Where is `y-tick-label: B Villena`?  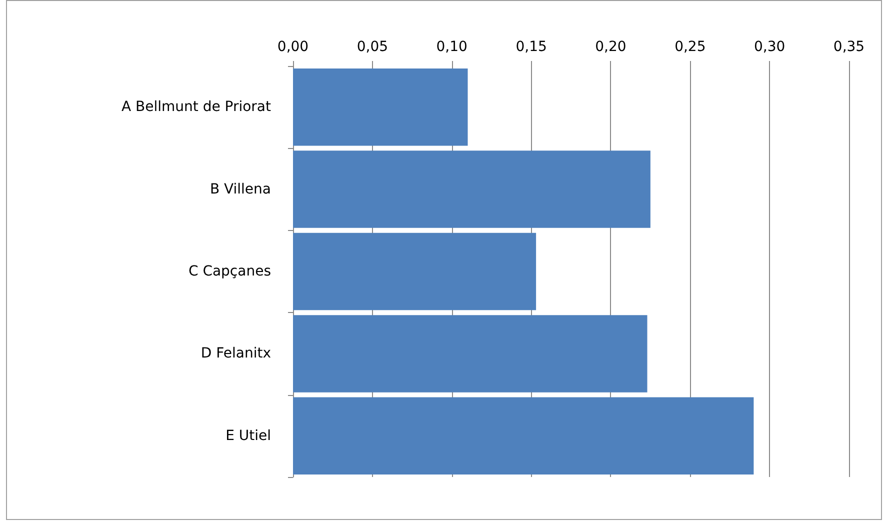
y-tick-label: B Villena is located at coordinates (240, 189).